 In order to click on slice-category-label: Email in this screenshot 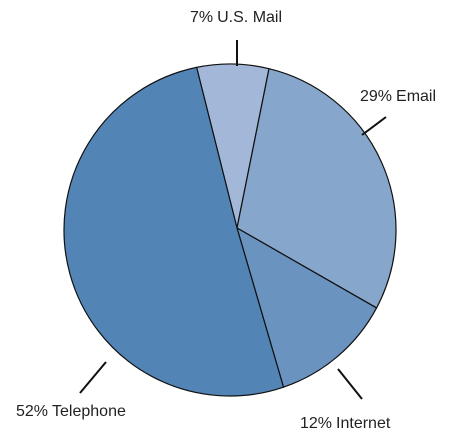, I will do `click(416, 96)`.